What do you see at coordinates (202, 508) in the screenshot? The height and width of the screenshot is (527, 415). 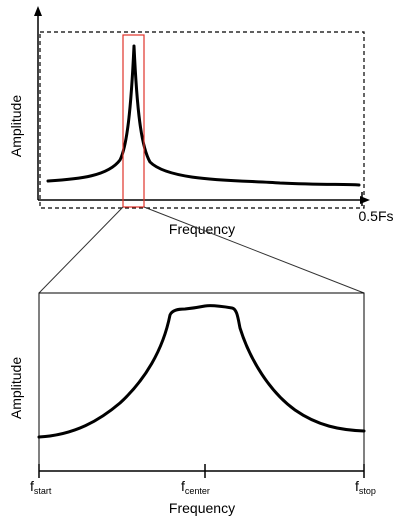 I see `bottom-x-axis-label: Frequency` at bounding box center [202, 508].